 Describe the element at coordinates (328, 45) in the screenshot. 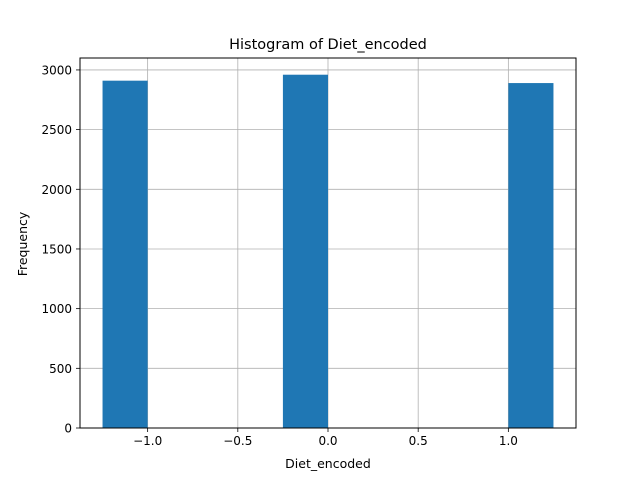

I see `chart-title: Histogram of Diet_encoded` at that location.